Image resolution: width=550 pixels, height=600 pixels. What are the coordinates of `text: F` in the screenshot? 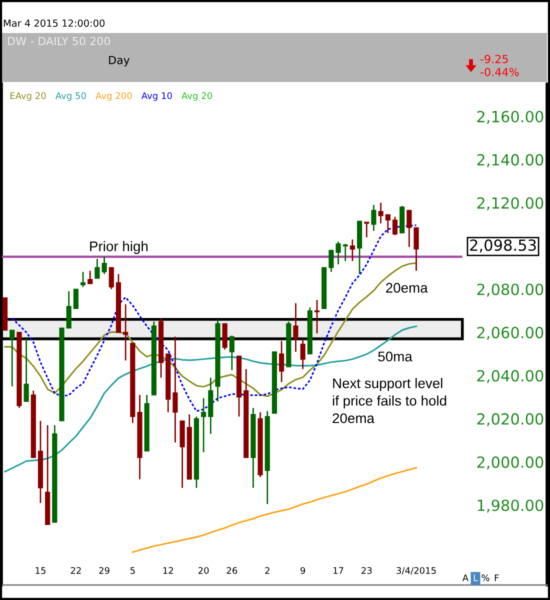 It's located at (496, 578).